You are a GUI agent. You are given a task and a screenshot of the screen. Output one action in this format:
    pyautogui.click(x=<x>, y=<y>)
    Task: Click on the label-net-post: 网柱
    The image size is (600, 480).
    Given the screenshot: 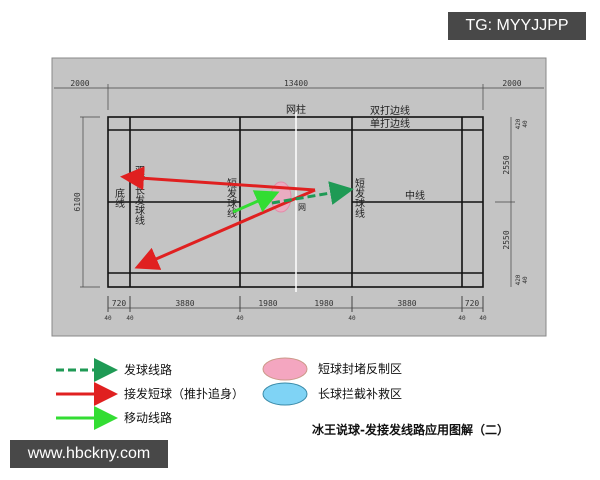 What is the action you would take?
    pyautogui.click(x=296, y=109)
    